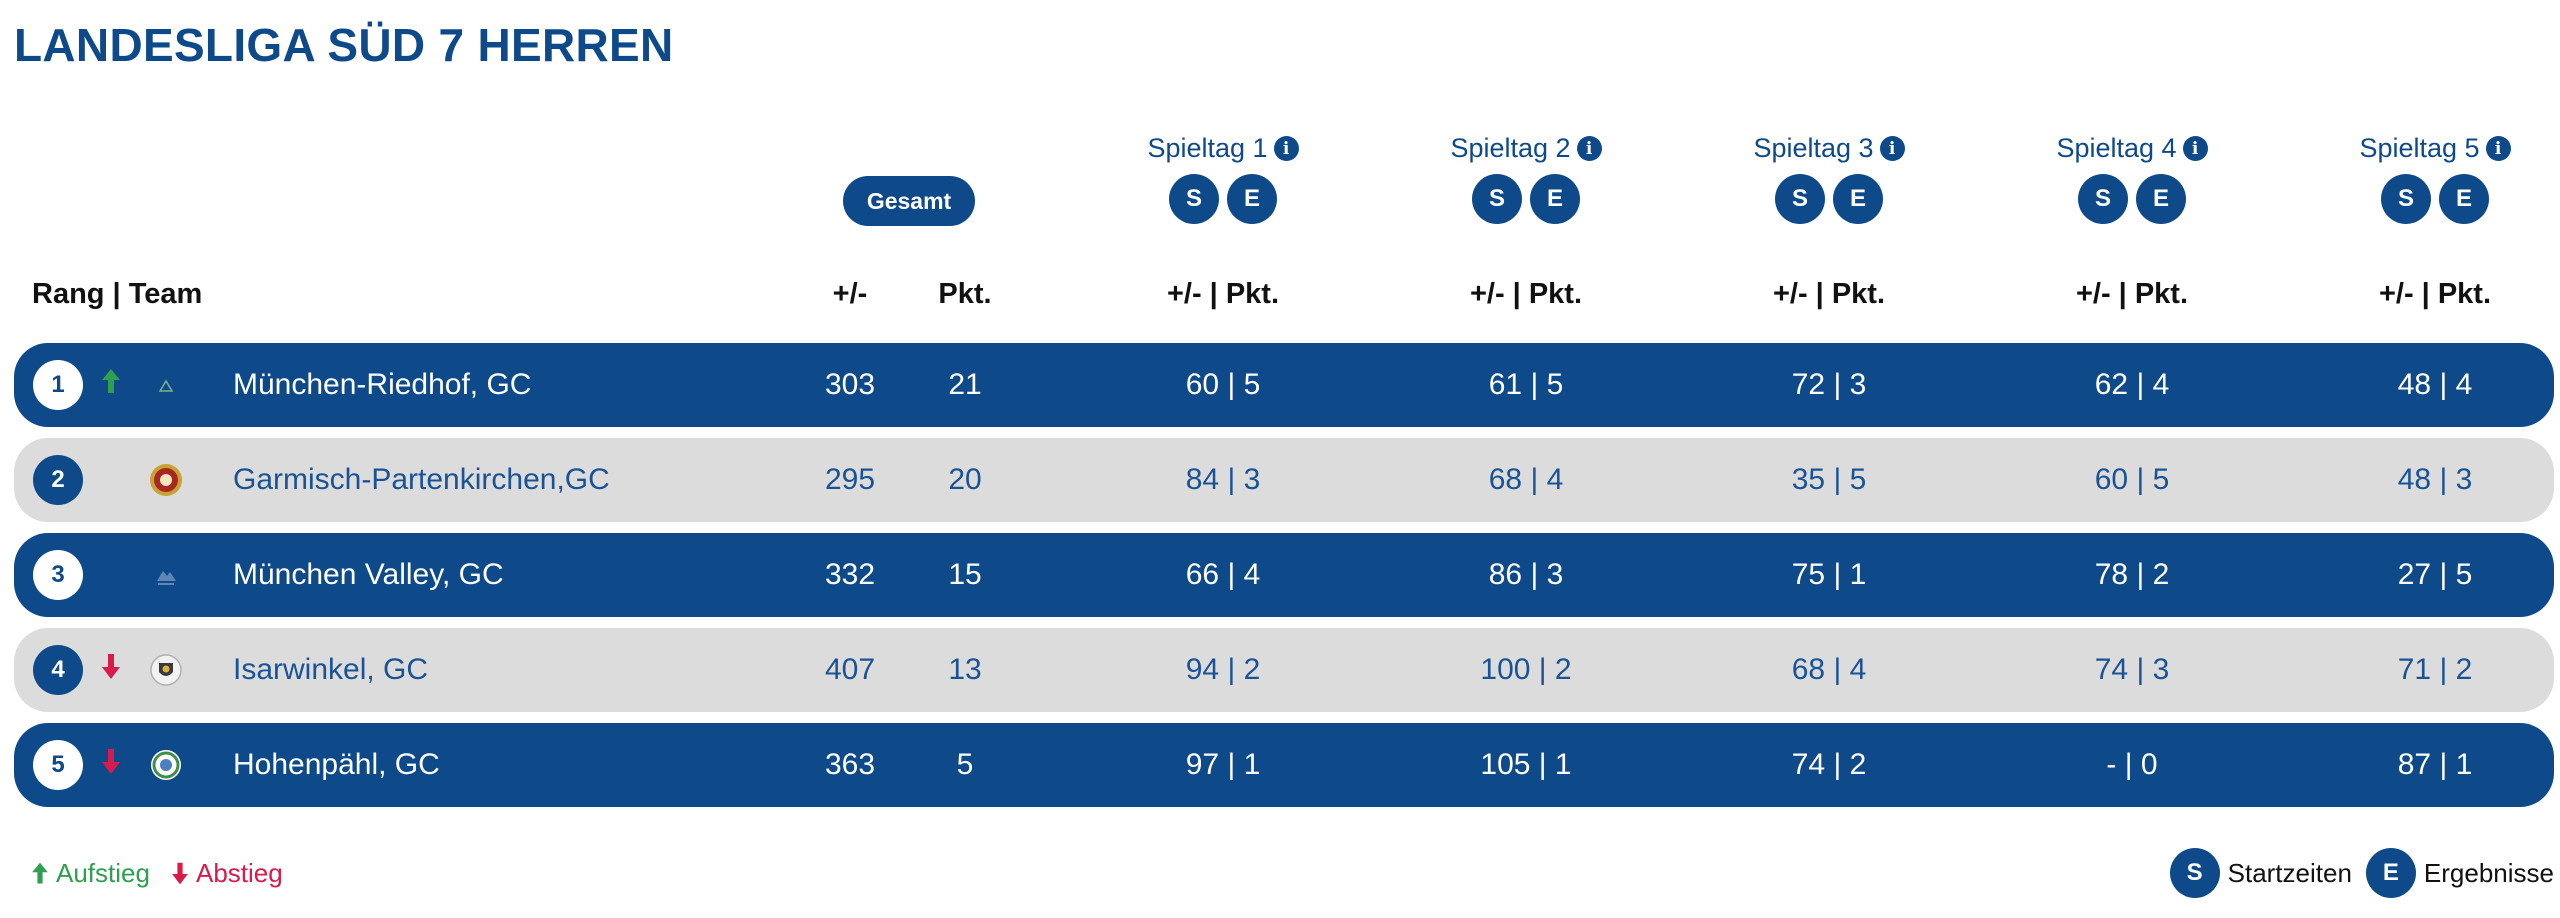 Image resolution: width=2560 pixels, height=918 pixels. What do you see at coordinates (965, 294) in the screenshot?
I see `header-pkt: Pkt.` at bounding box center [965, 294].